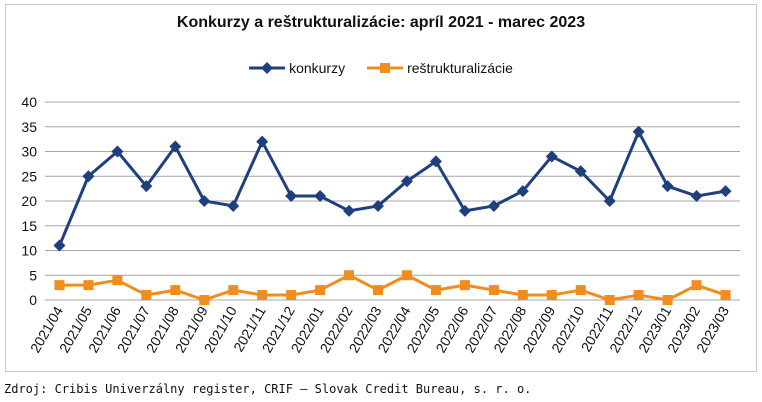 Image resolution: width=762 pixels, height=402 pixels. What do you see at coordinates (29, 176) in the screenshot?
I see `y-tick-label: 25` at bounding box center [29, 176].